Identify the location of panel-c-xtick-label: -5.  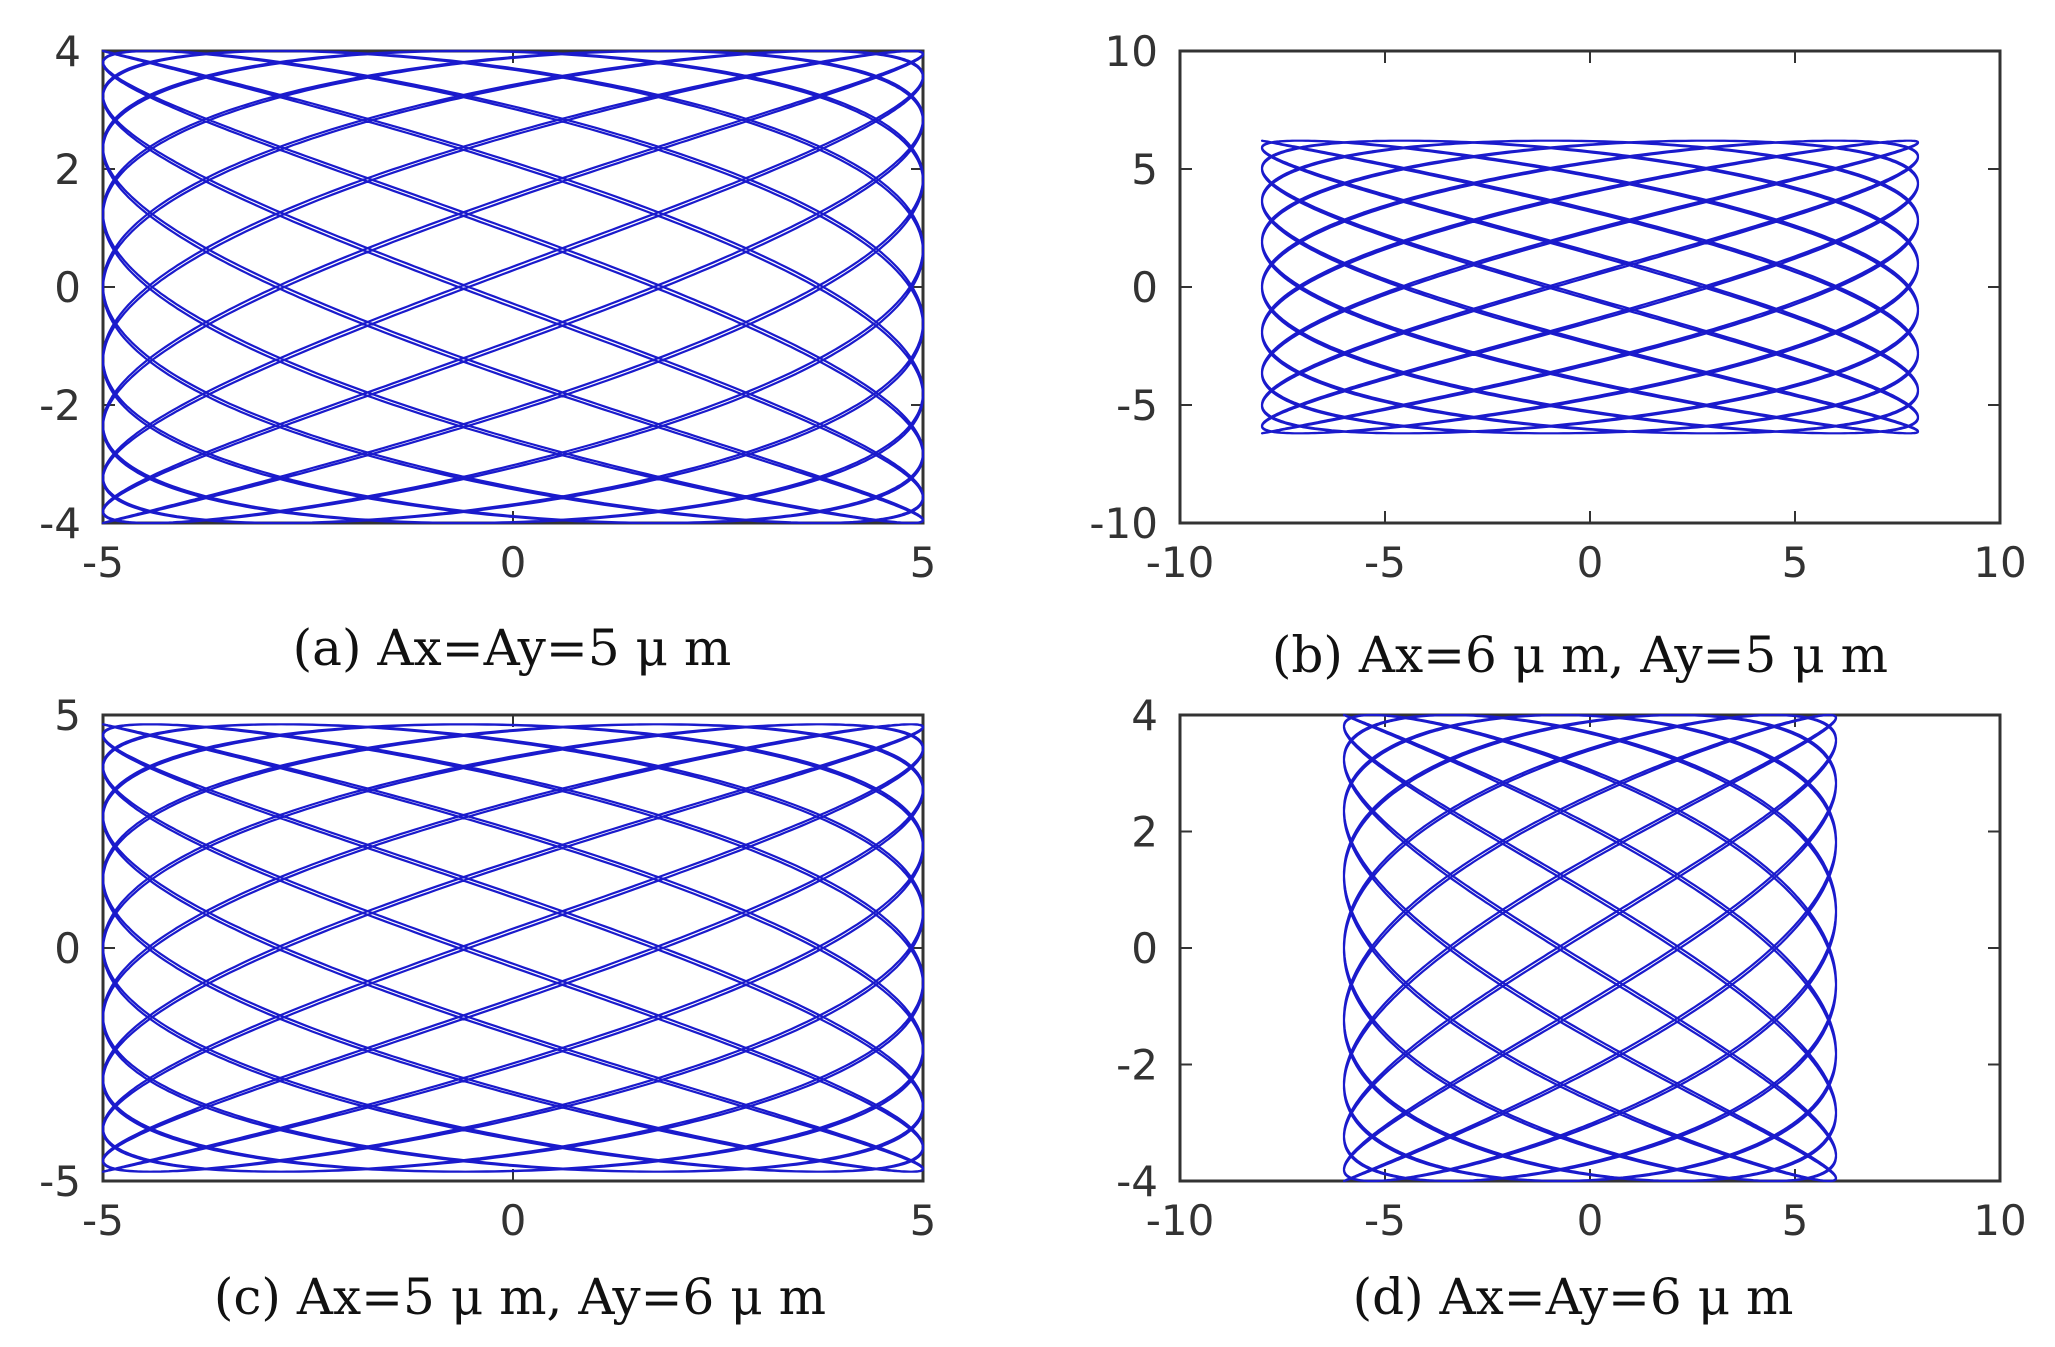
(103, 1220).